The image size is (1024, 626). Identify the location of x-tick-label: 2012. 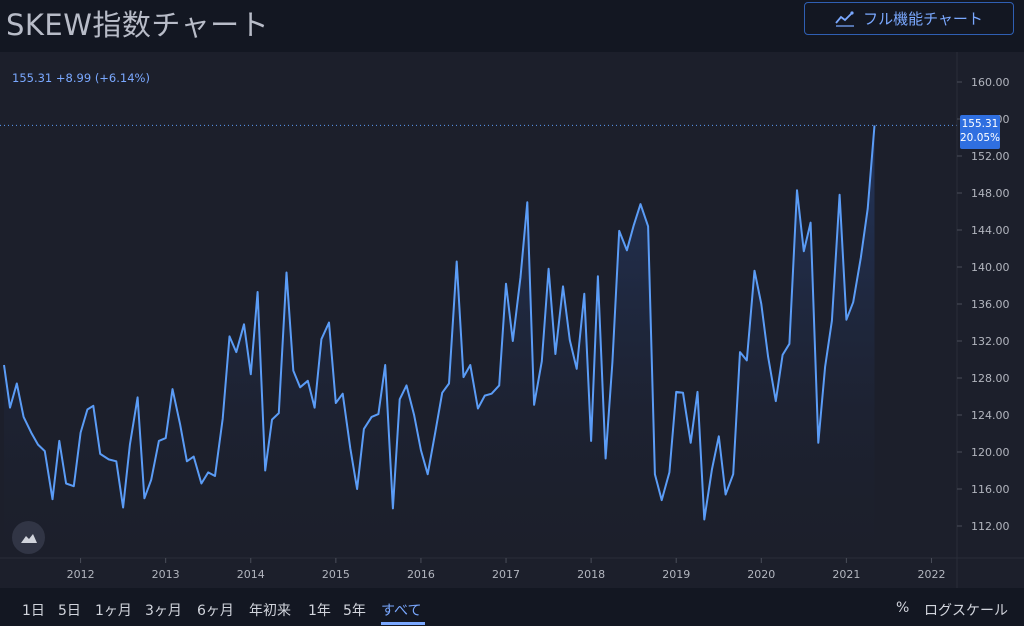
(81, 574).